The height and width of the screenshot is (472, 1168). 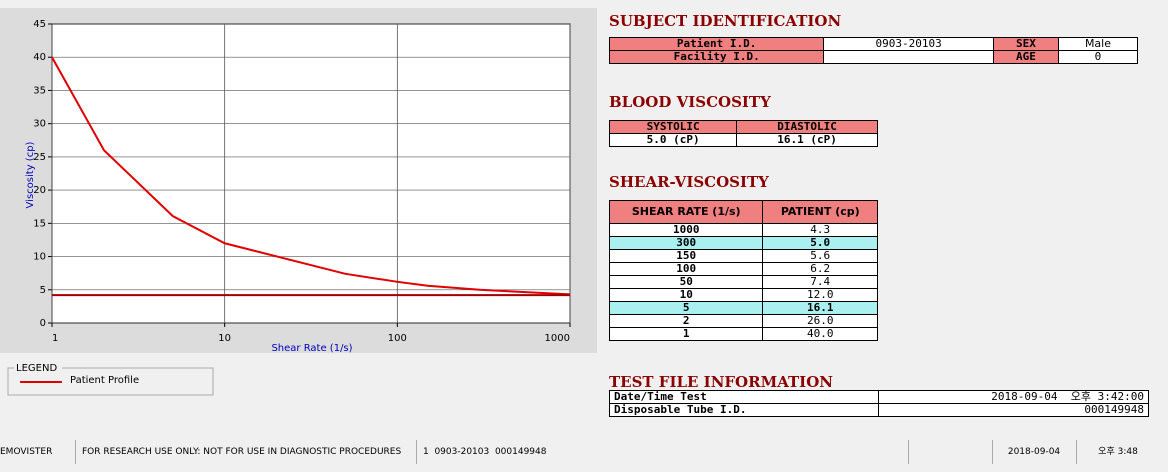 I want to click on y-tick-label: 40, so click(x=39, y=57).